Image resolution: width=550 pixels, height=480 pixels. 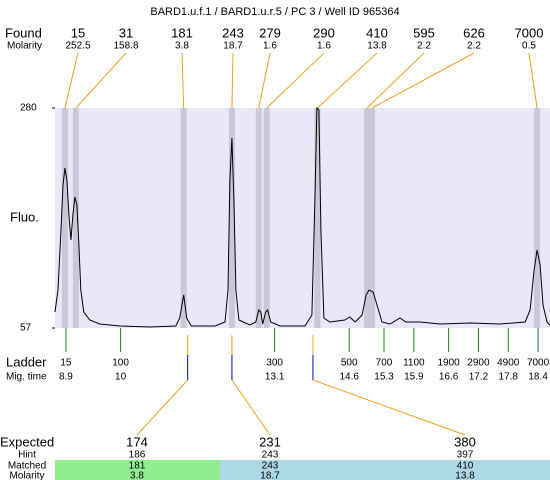 I want to click on ladder-time: 18.4, so click(x=538, y=377).